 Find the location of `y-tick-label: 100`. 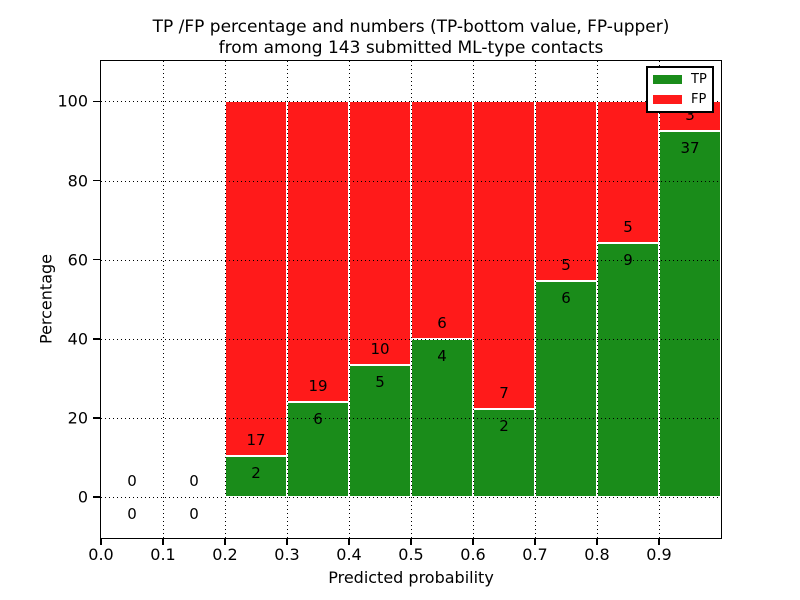

y-tick-label: 100 is located at coordinates (72, 101).